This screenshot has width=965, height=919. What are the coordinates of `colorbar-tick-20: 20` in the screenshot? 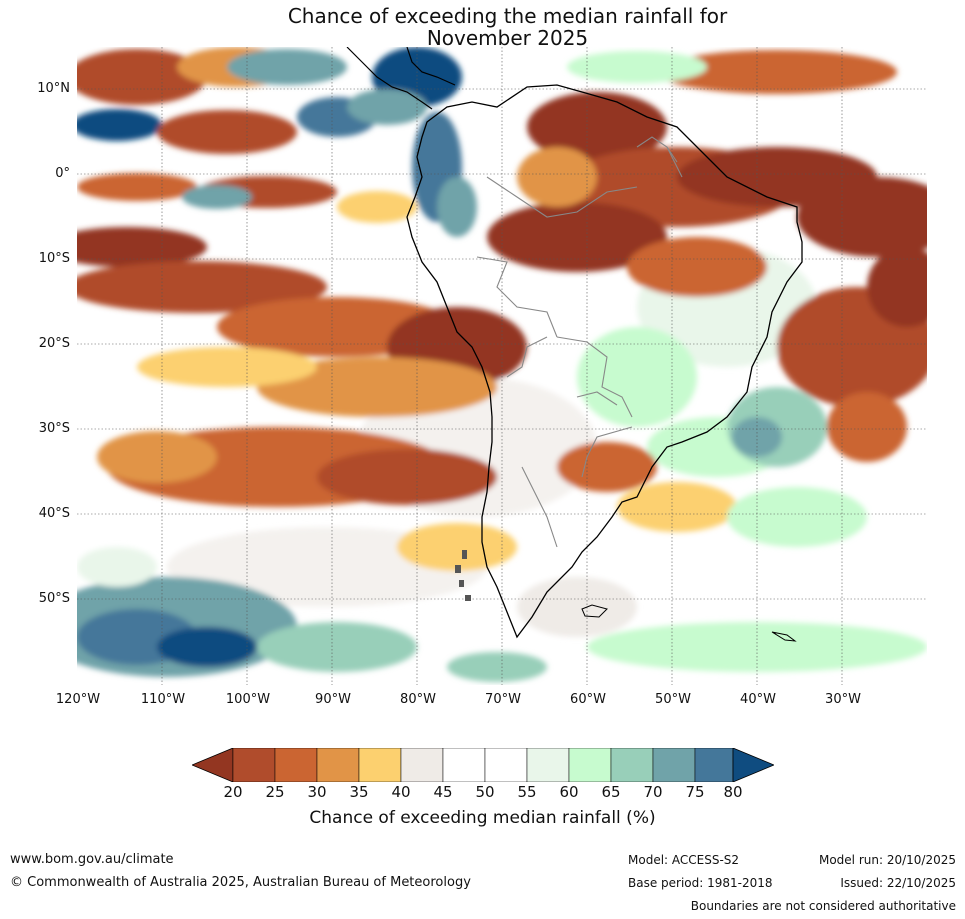 It's located at (233, 792).